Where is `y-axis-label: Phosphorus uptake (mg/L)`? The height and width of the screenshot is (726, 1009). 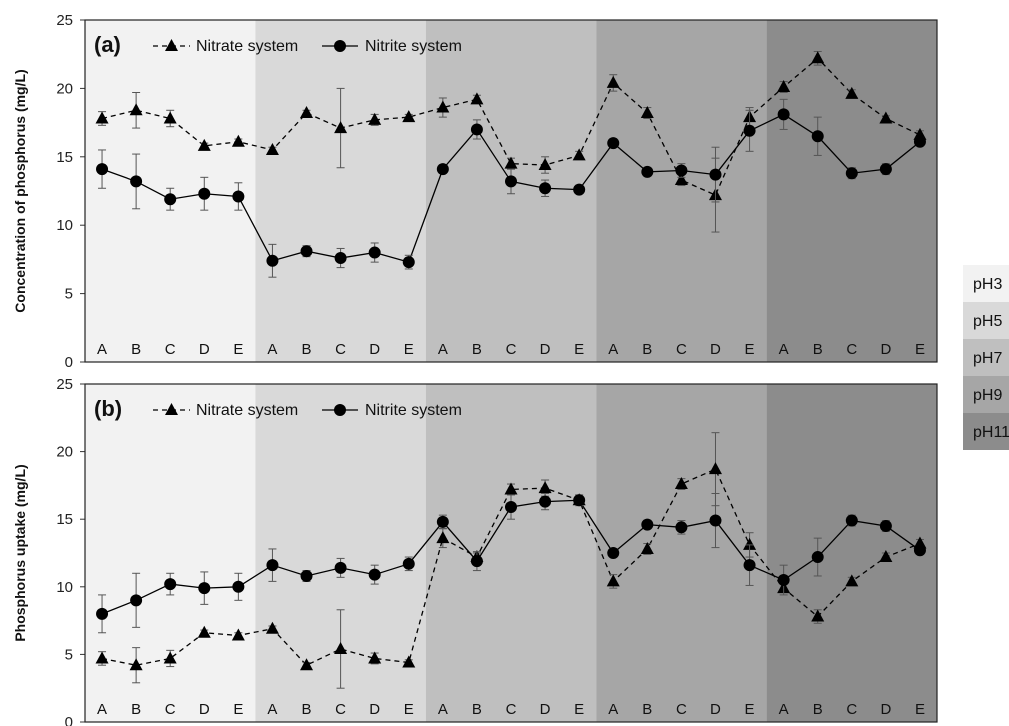
y-axis-label: Phosphorus uptake (mg/L) is located at coordinates (20, 552).